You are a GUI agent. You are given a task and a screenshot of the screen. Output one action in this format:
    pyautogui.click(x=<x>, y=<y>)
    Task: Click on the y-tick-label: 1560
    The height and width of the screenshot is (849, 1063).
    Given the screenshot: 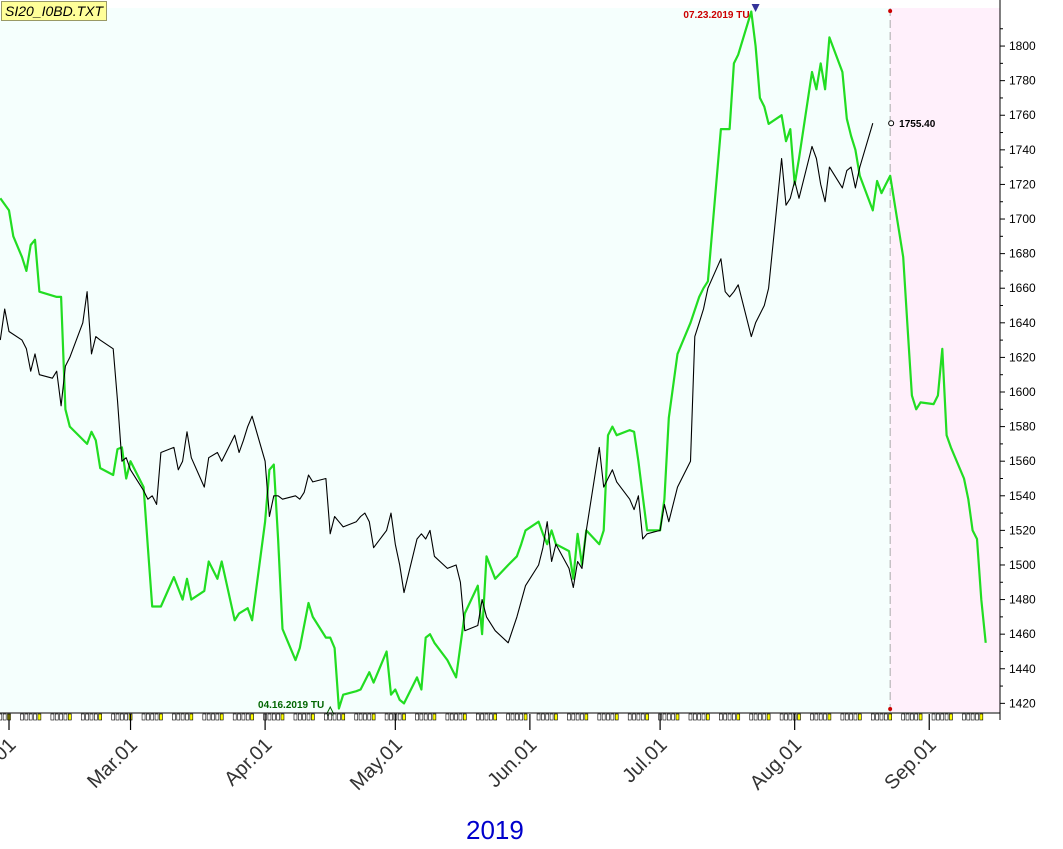 What is the action you would take?
    pyautogui.click(x=1022, y=461)
    